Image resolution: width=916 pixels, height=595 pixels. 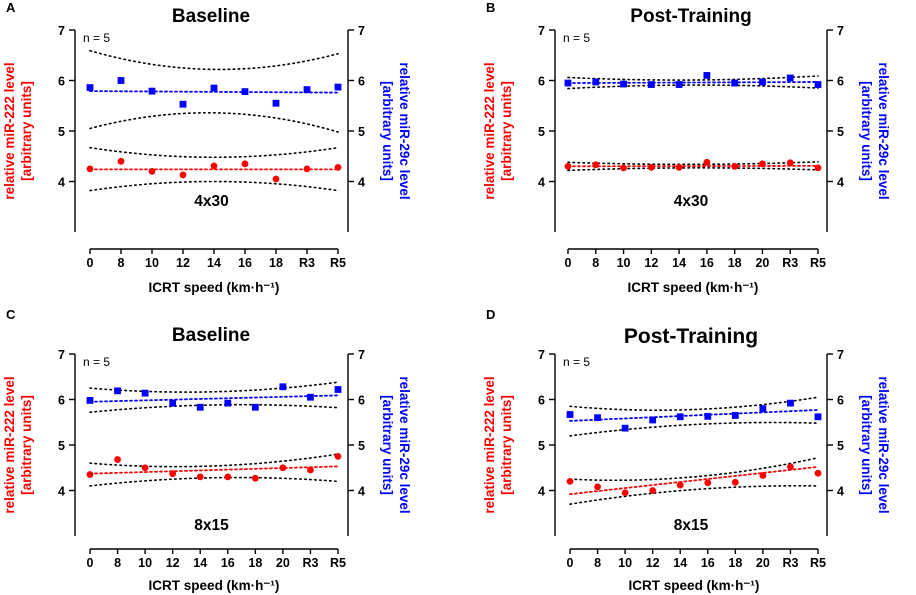 What do you see at coordinates (96, 362) in the screenshot?
I see `n-label: n = 5` at bounding box center [96, 362].